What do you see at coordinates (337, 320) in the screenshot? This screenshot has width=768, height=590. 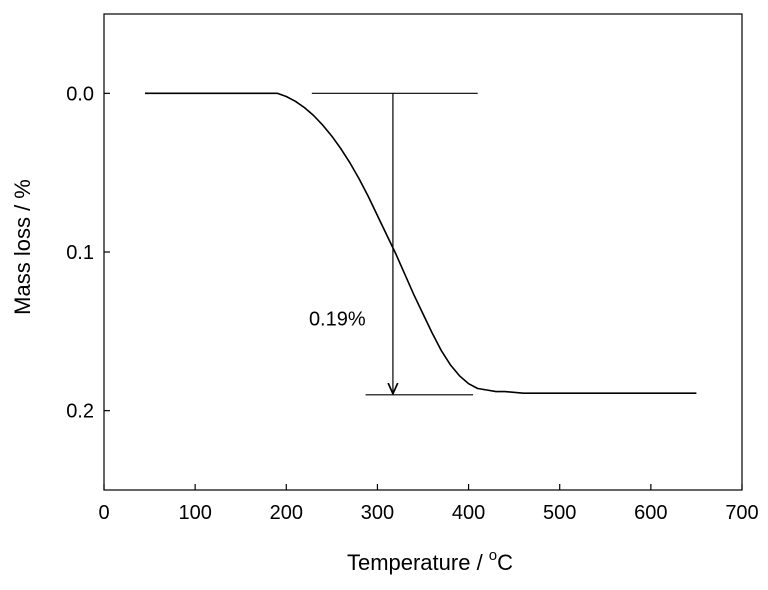 I see `annotation-label: 0.19%` at bounding box center [337, 320].